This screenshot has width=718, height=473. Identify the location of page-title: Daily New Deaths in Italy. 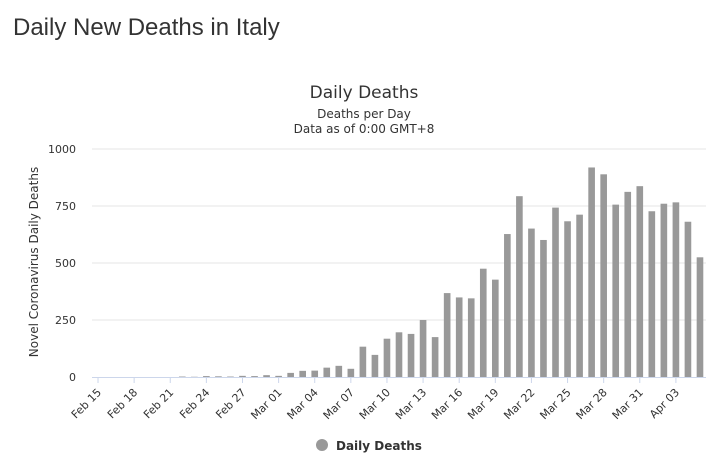
(146, 27).